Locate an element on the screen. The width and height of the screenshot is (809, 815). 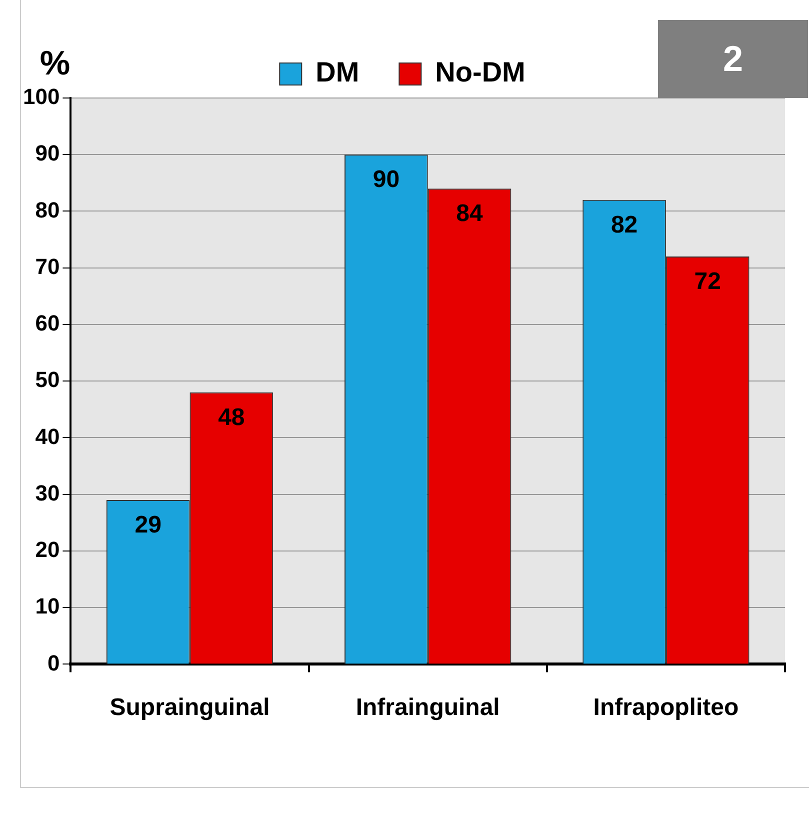
y-tick-label: 60 is located at coordinates (47, 323).